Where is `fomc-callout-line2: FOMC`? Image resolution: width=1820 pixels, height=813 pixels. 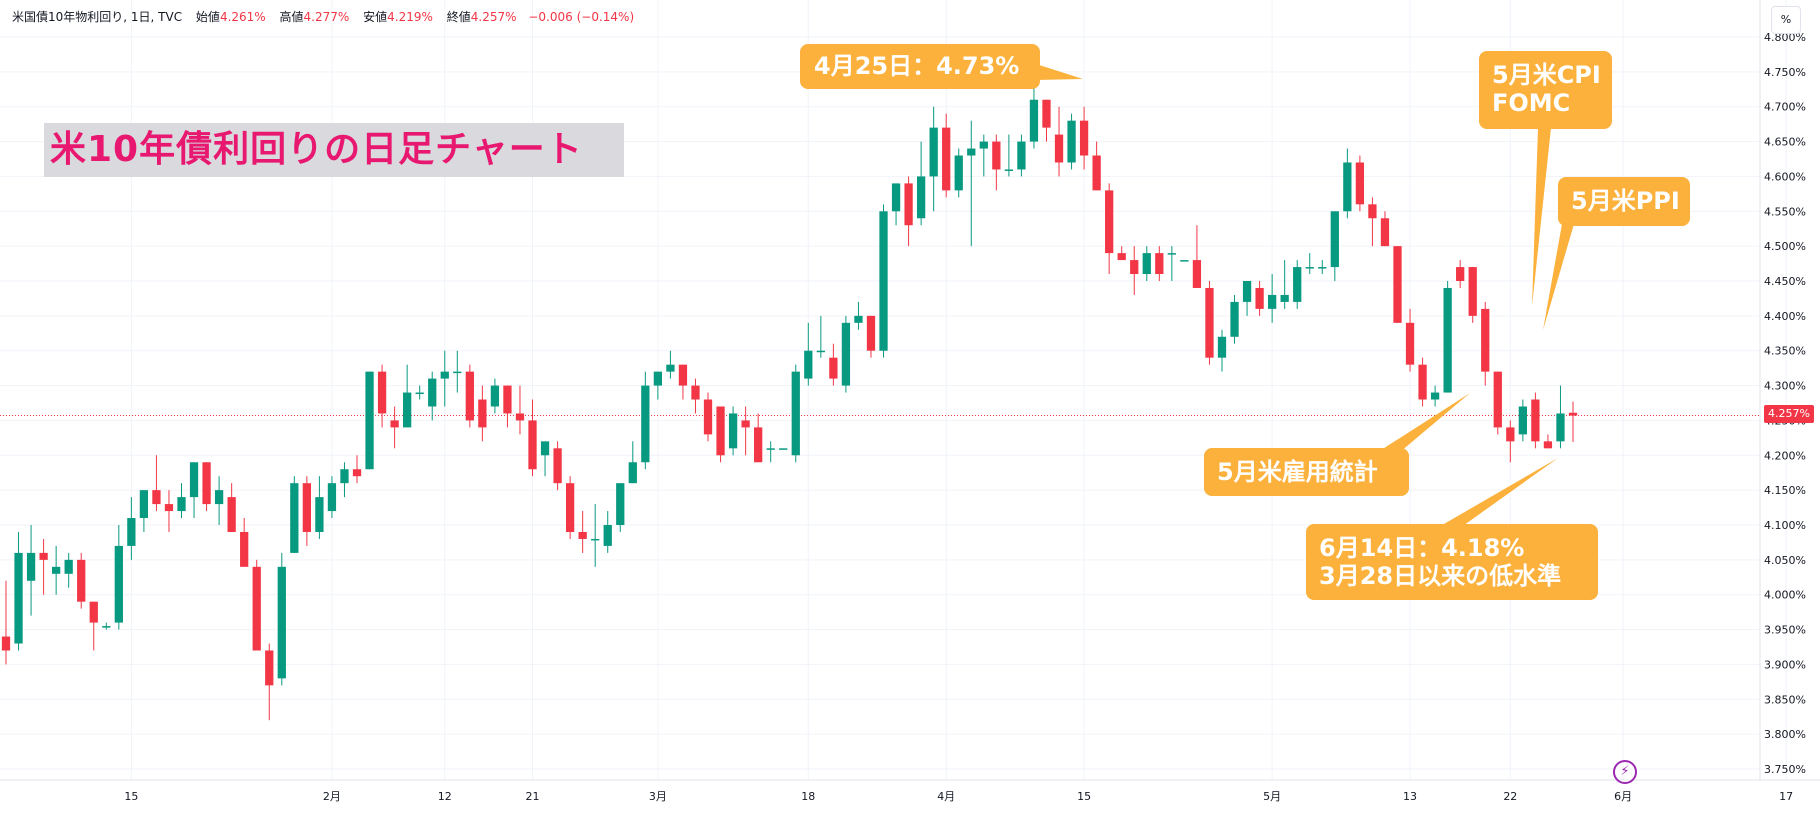 fomc-callout-line2: FOMC is located at coordinates (1531, 103).